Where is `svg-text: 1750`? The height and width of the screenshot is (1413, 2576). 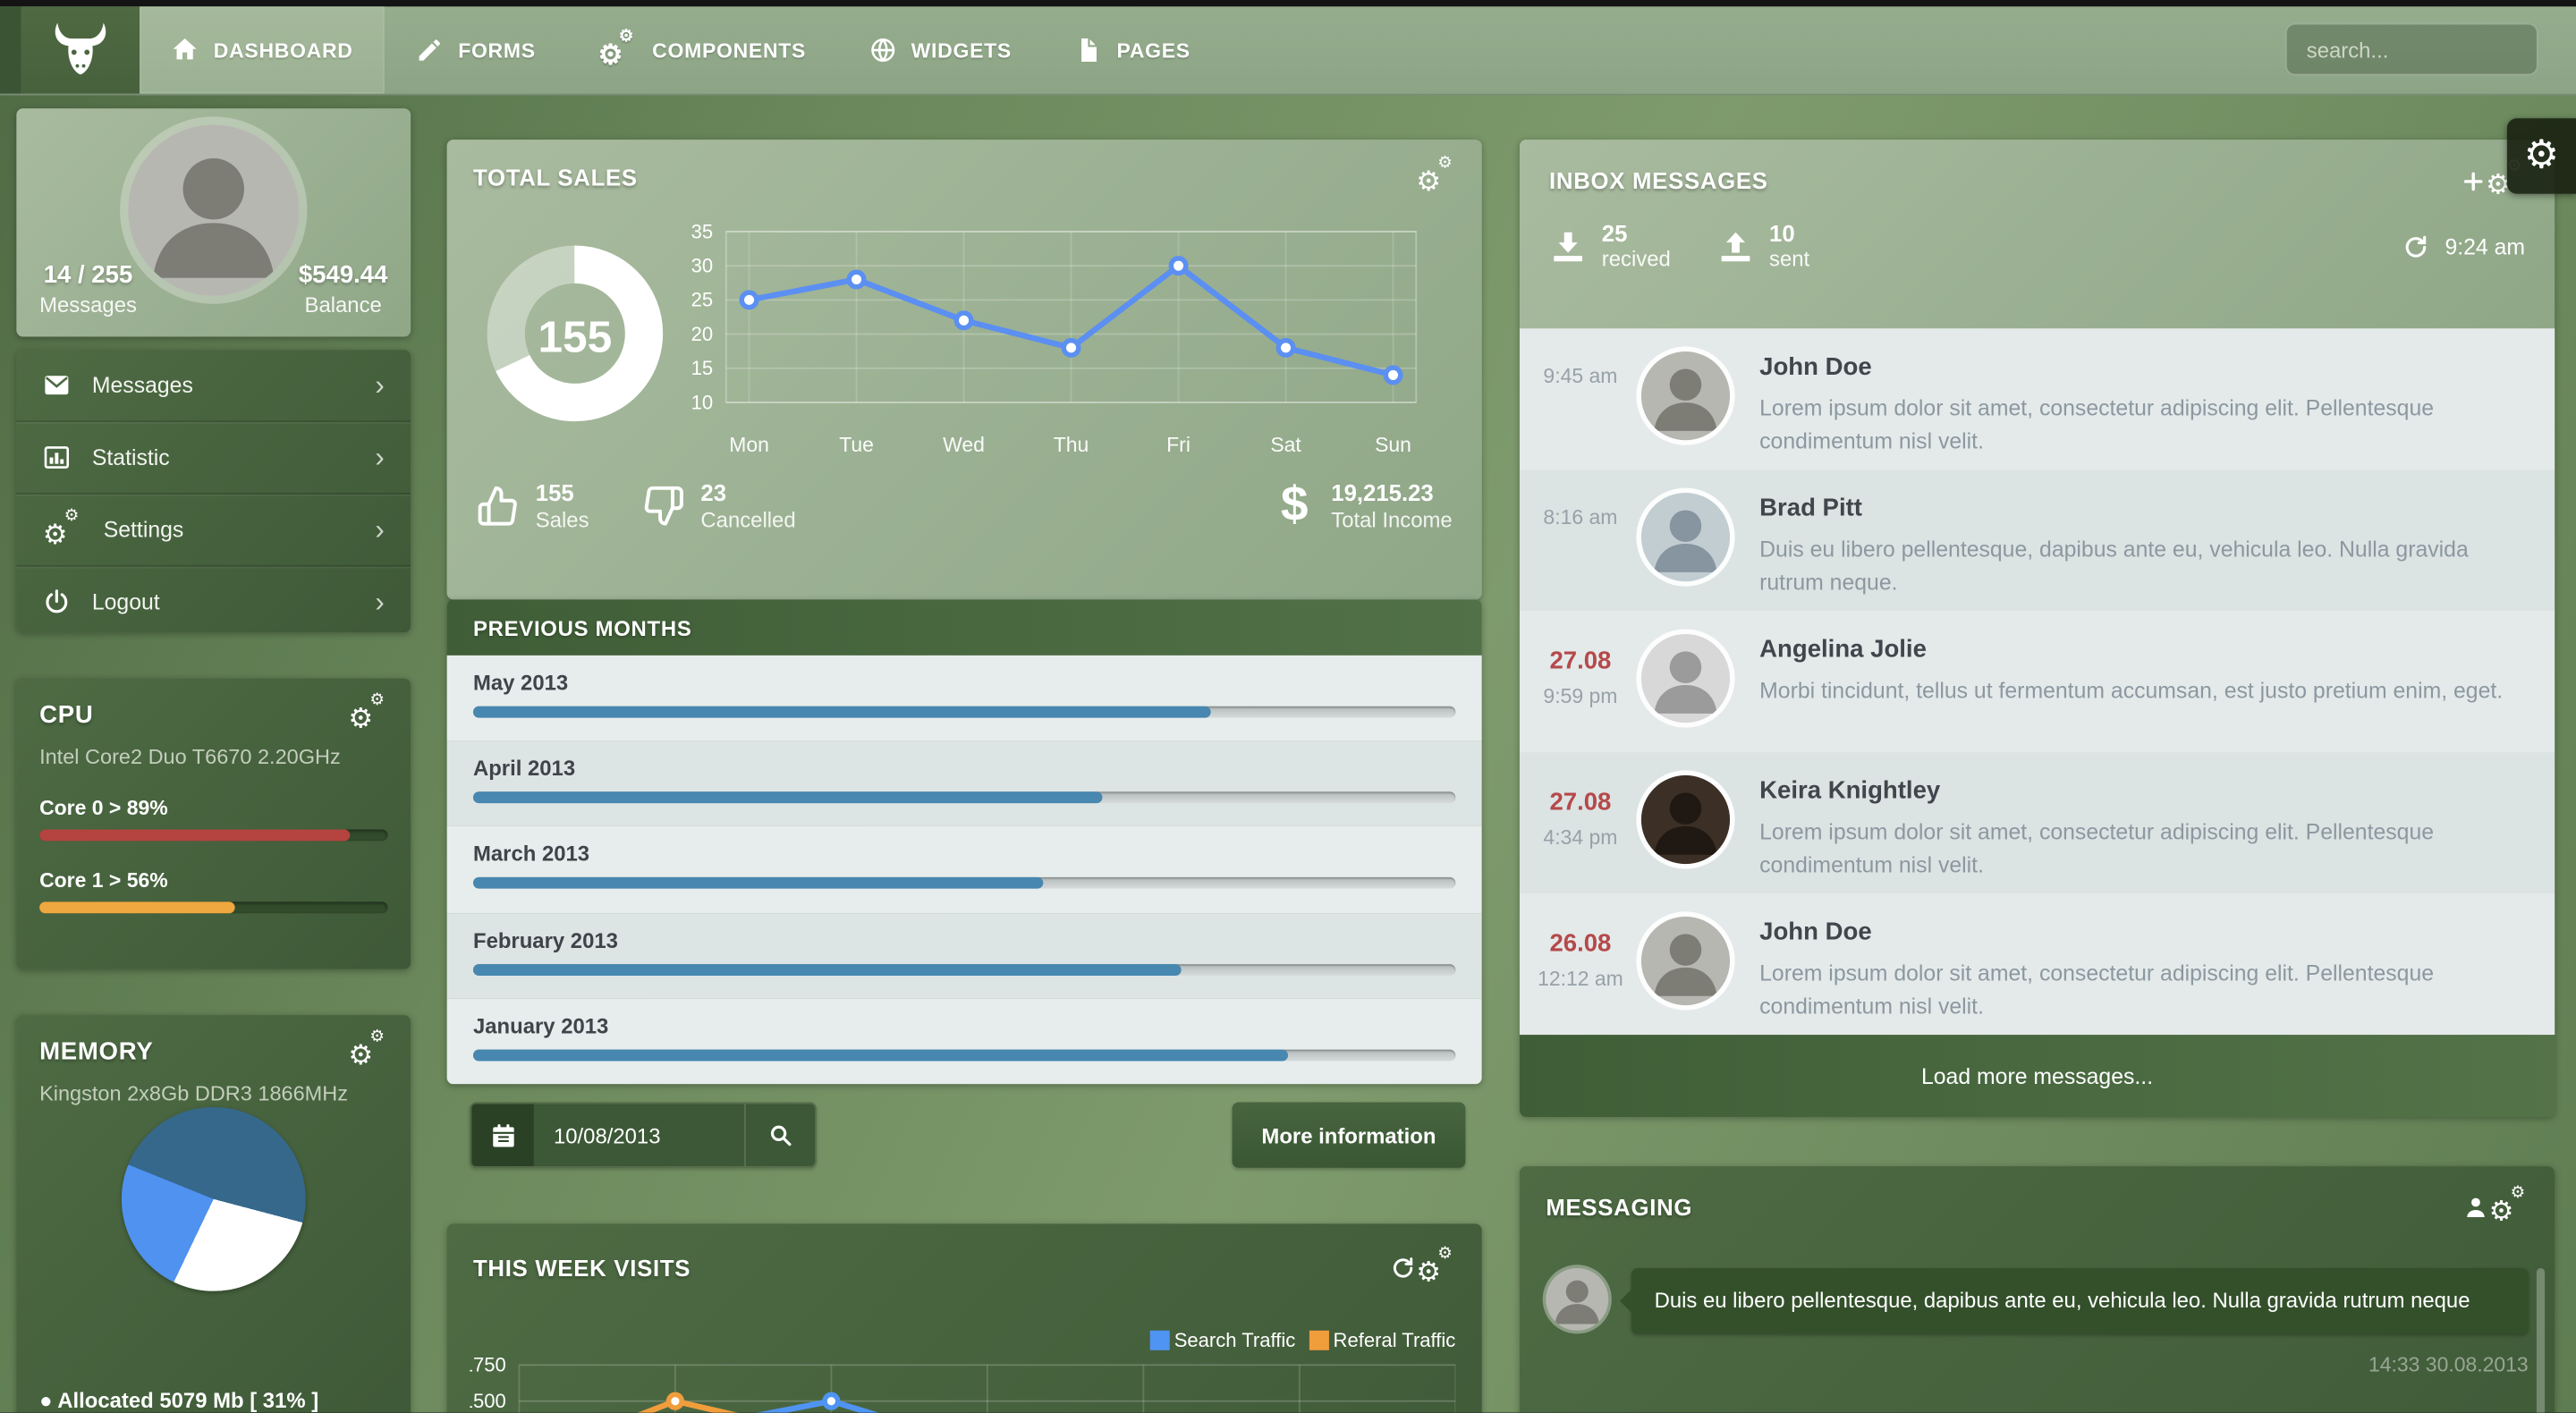
svg-text: 1750 is located at coordinates (487, 1365).